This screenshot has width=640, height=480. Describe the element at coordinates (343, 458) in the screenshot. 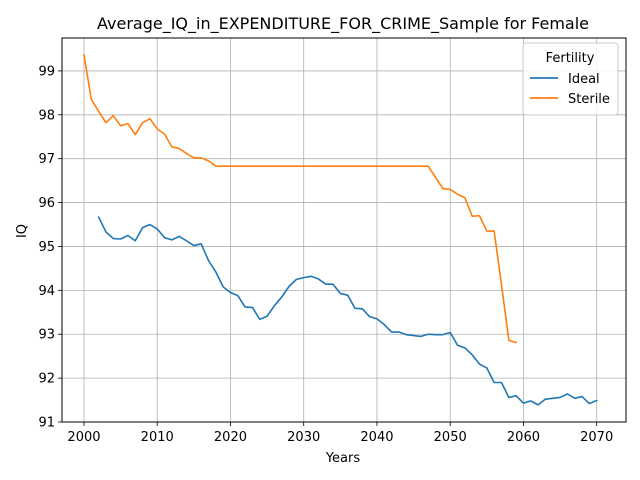

I see `x-axis-label: Years` at that location.